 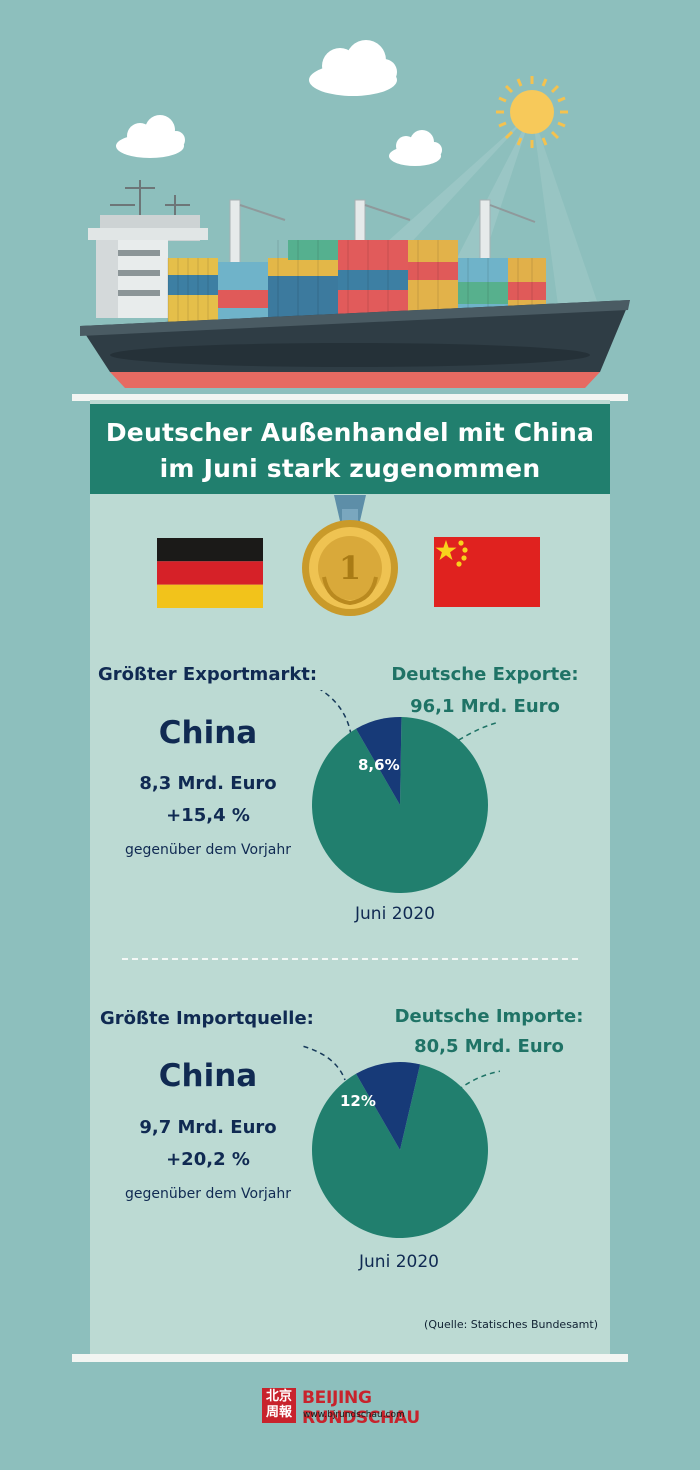 What do you see at coordinates (354, 1415) in the screenshot?
I see `brand-url: www.bjrundschau.com` at bounding box center [354, 1415].